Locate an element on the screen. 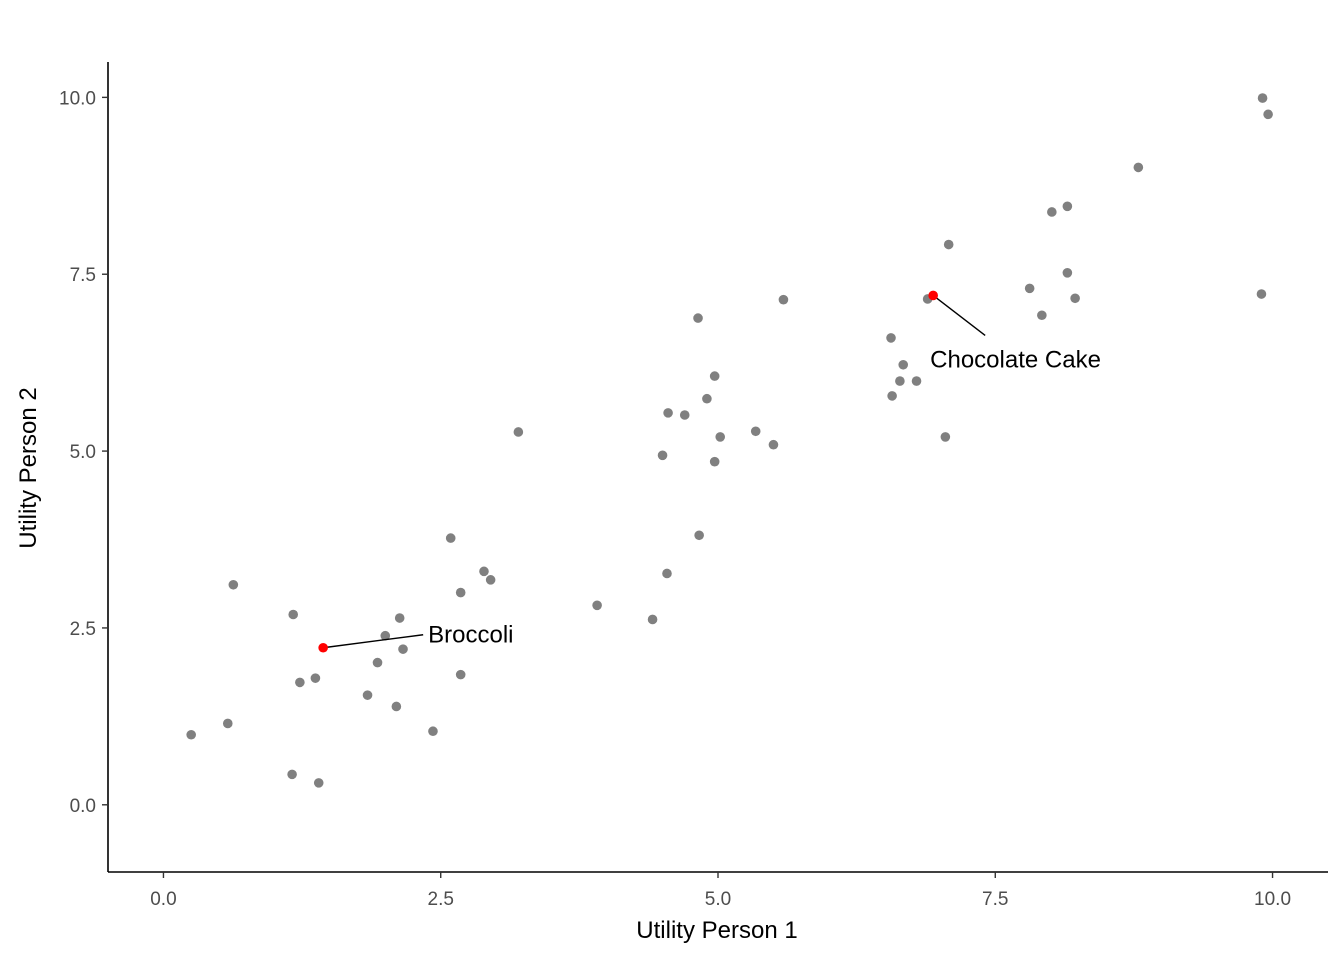 Image resolution: width=1344 pixels, height=960 pixels. y-tick-label: 7.5 is located at coordinates (83, 275).